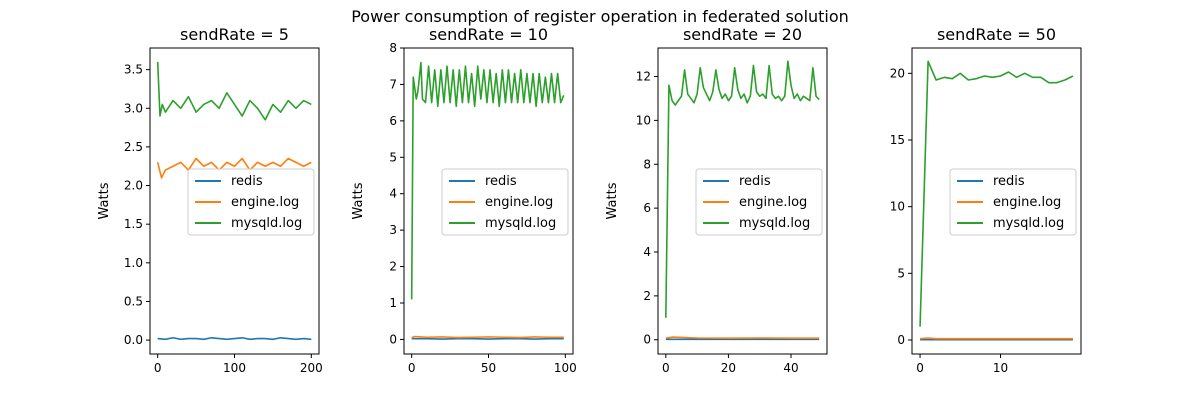  Describe the element at coordinates (133, 147) in the screenshot. I see `y-tick-label: 2.5` at that location.